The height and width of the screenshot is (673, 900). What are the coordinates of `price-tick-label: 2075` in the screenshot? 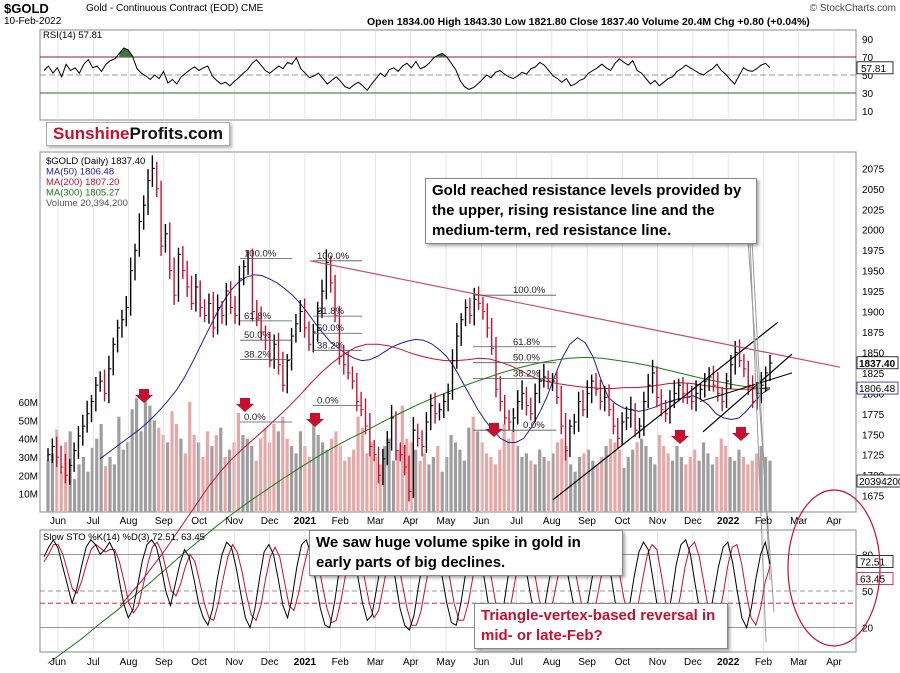 It's located at (873, 169).